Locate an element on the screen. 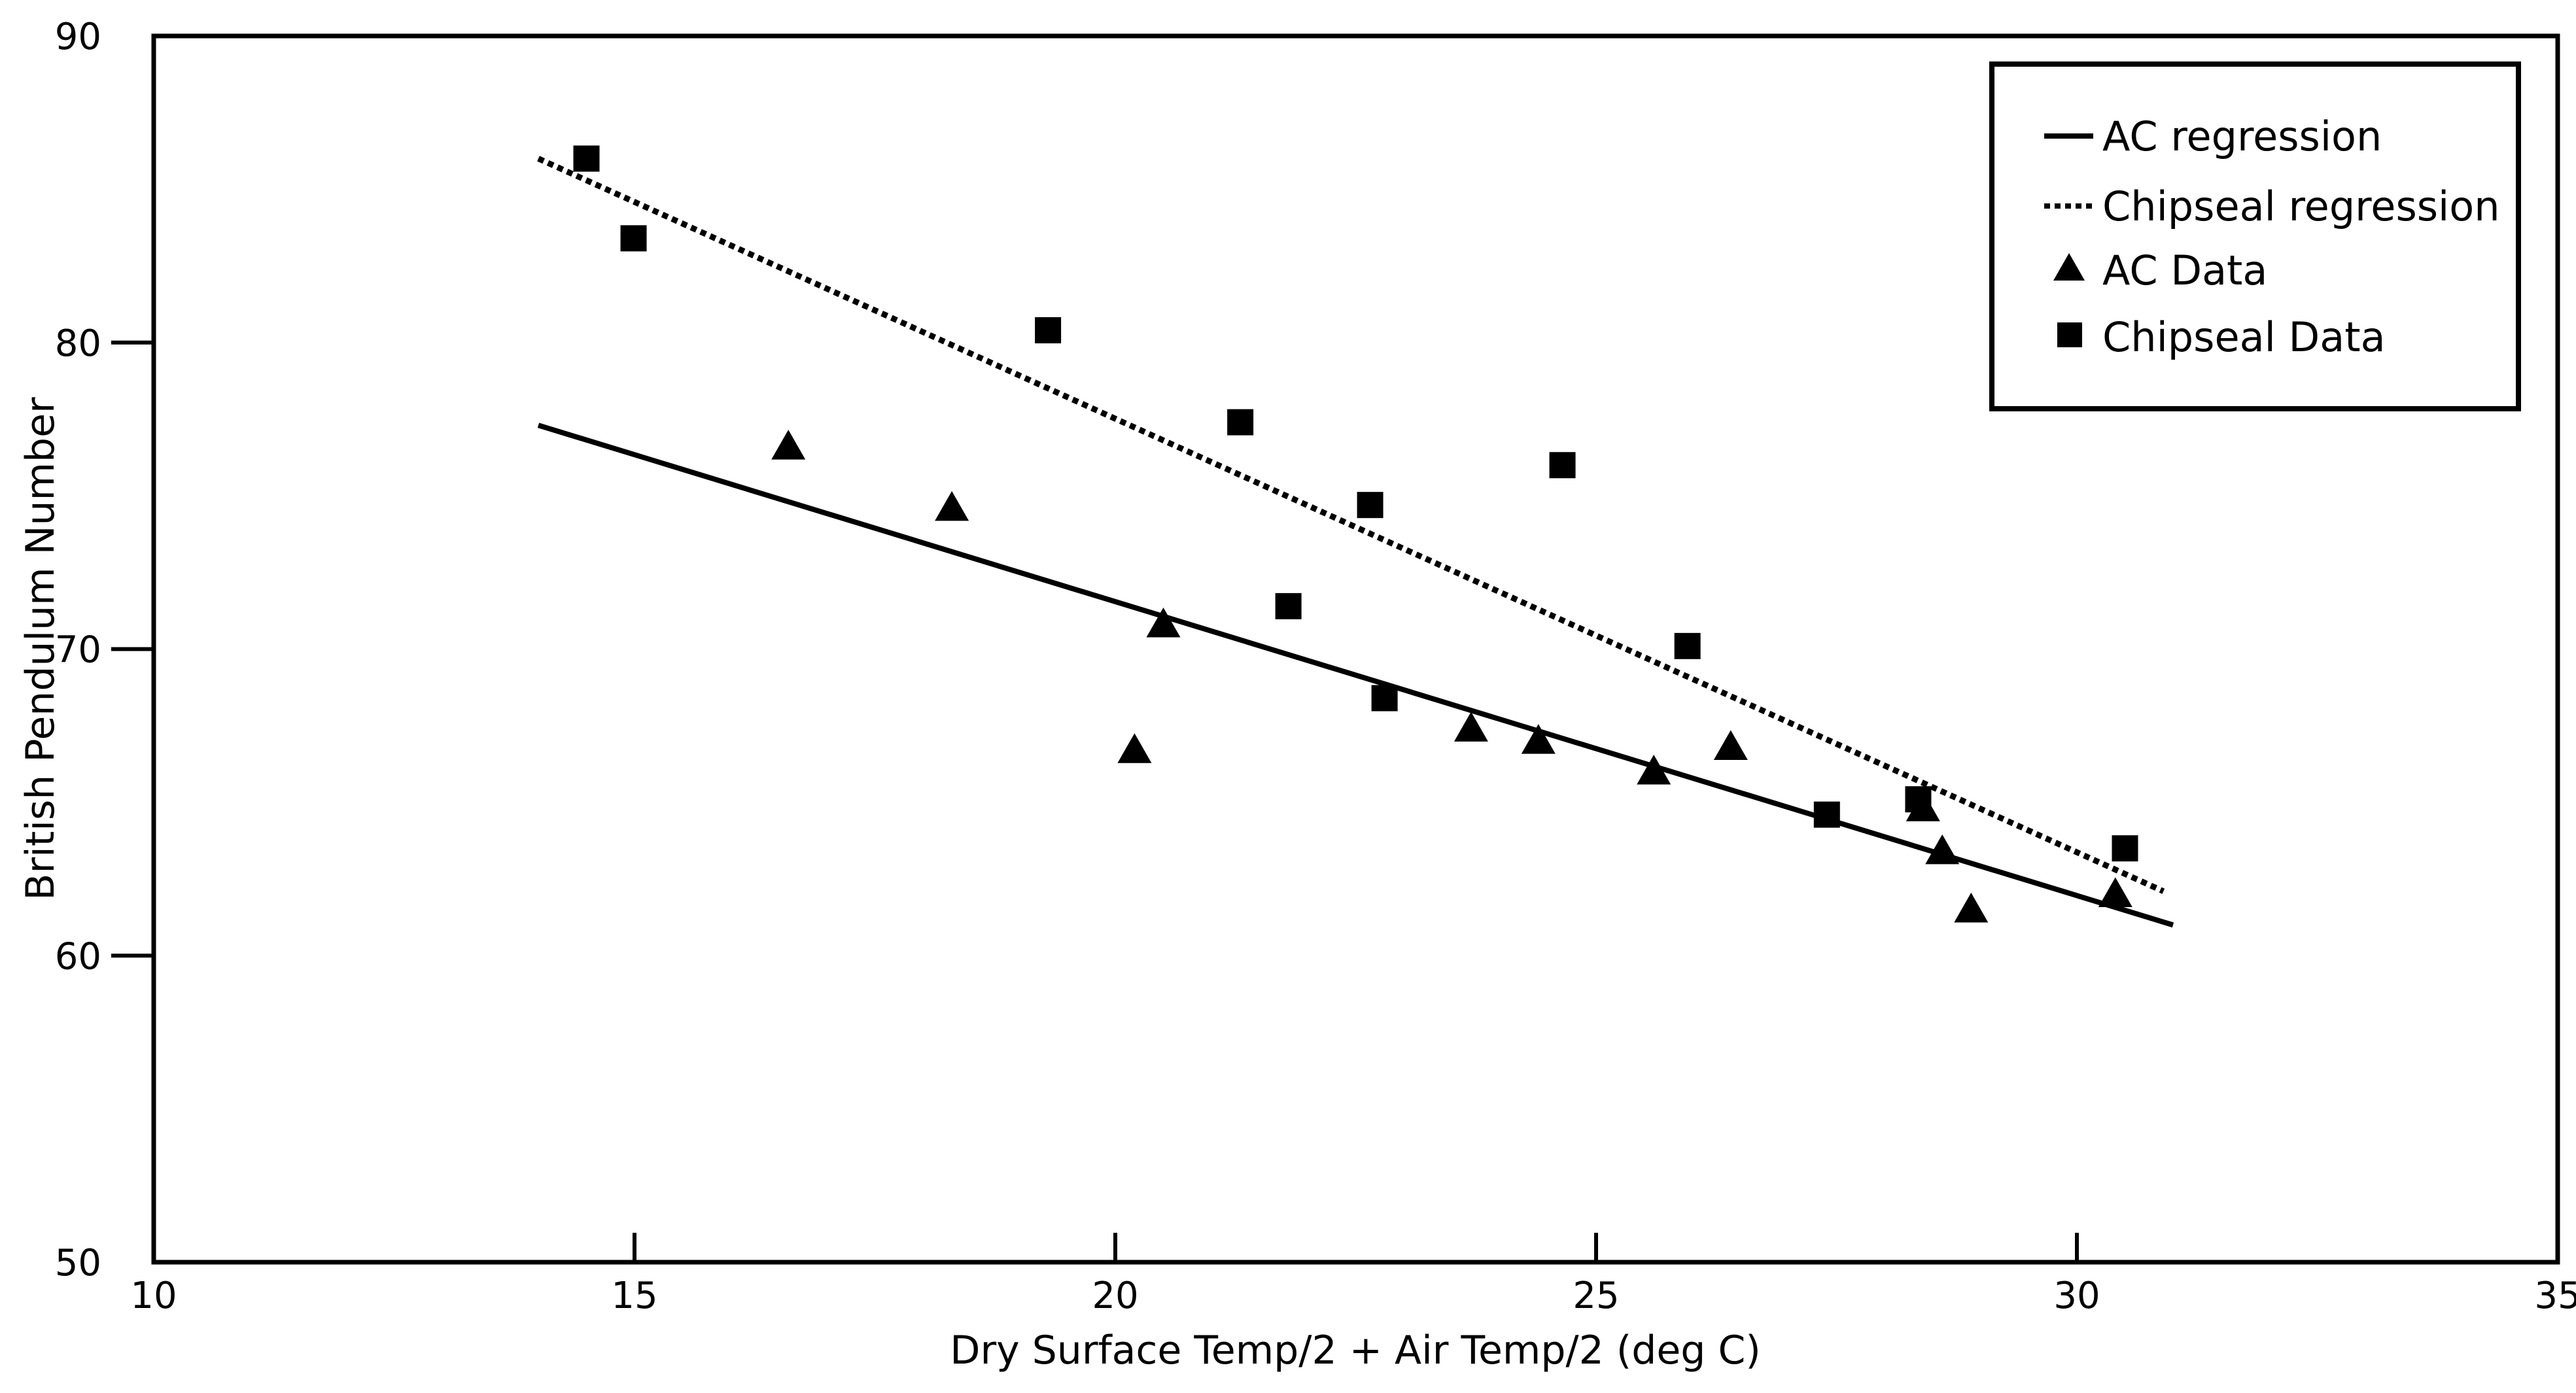 Image resolution: width=2576 pixels, height=1393 pixels. legend-box is located at coordinates (2255, 236).